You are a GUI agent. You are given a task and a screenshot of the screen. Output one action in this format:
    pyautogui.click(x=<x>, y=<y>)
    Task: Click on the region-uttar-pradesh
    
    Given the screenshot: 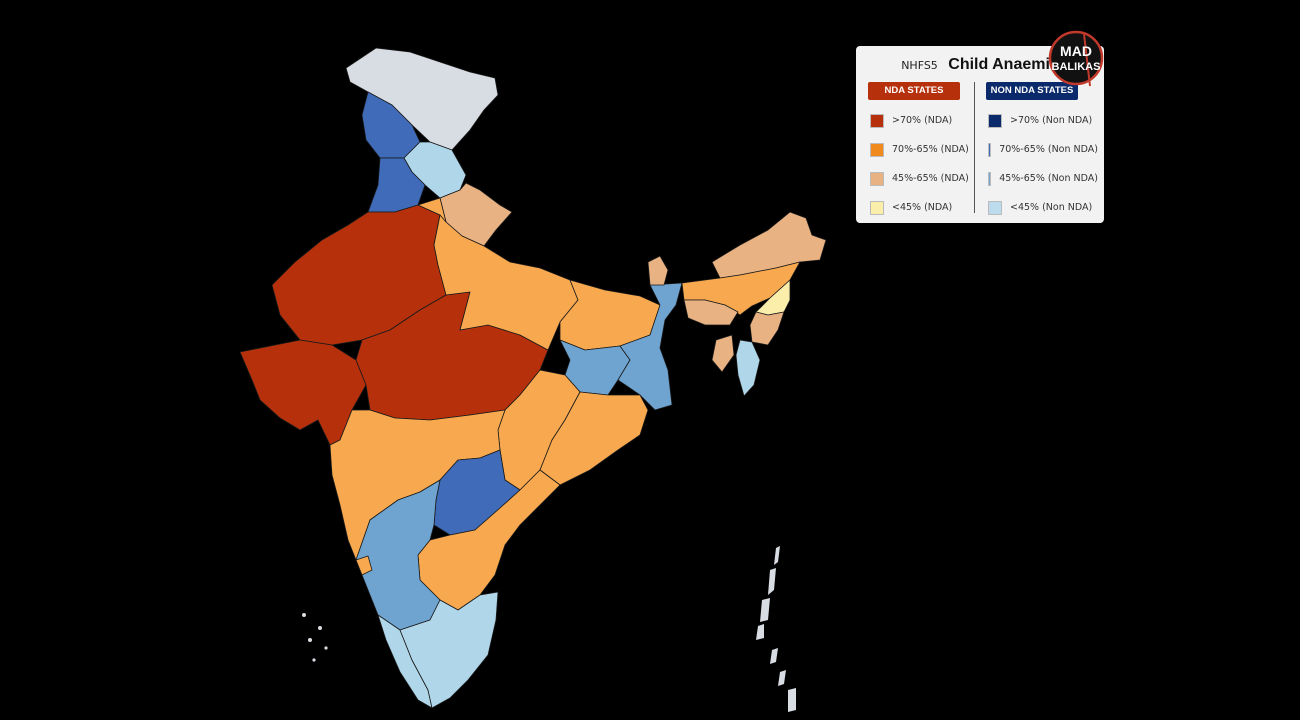 What is the action you would take?
    pyautogui.click(x=506, y=282)
    